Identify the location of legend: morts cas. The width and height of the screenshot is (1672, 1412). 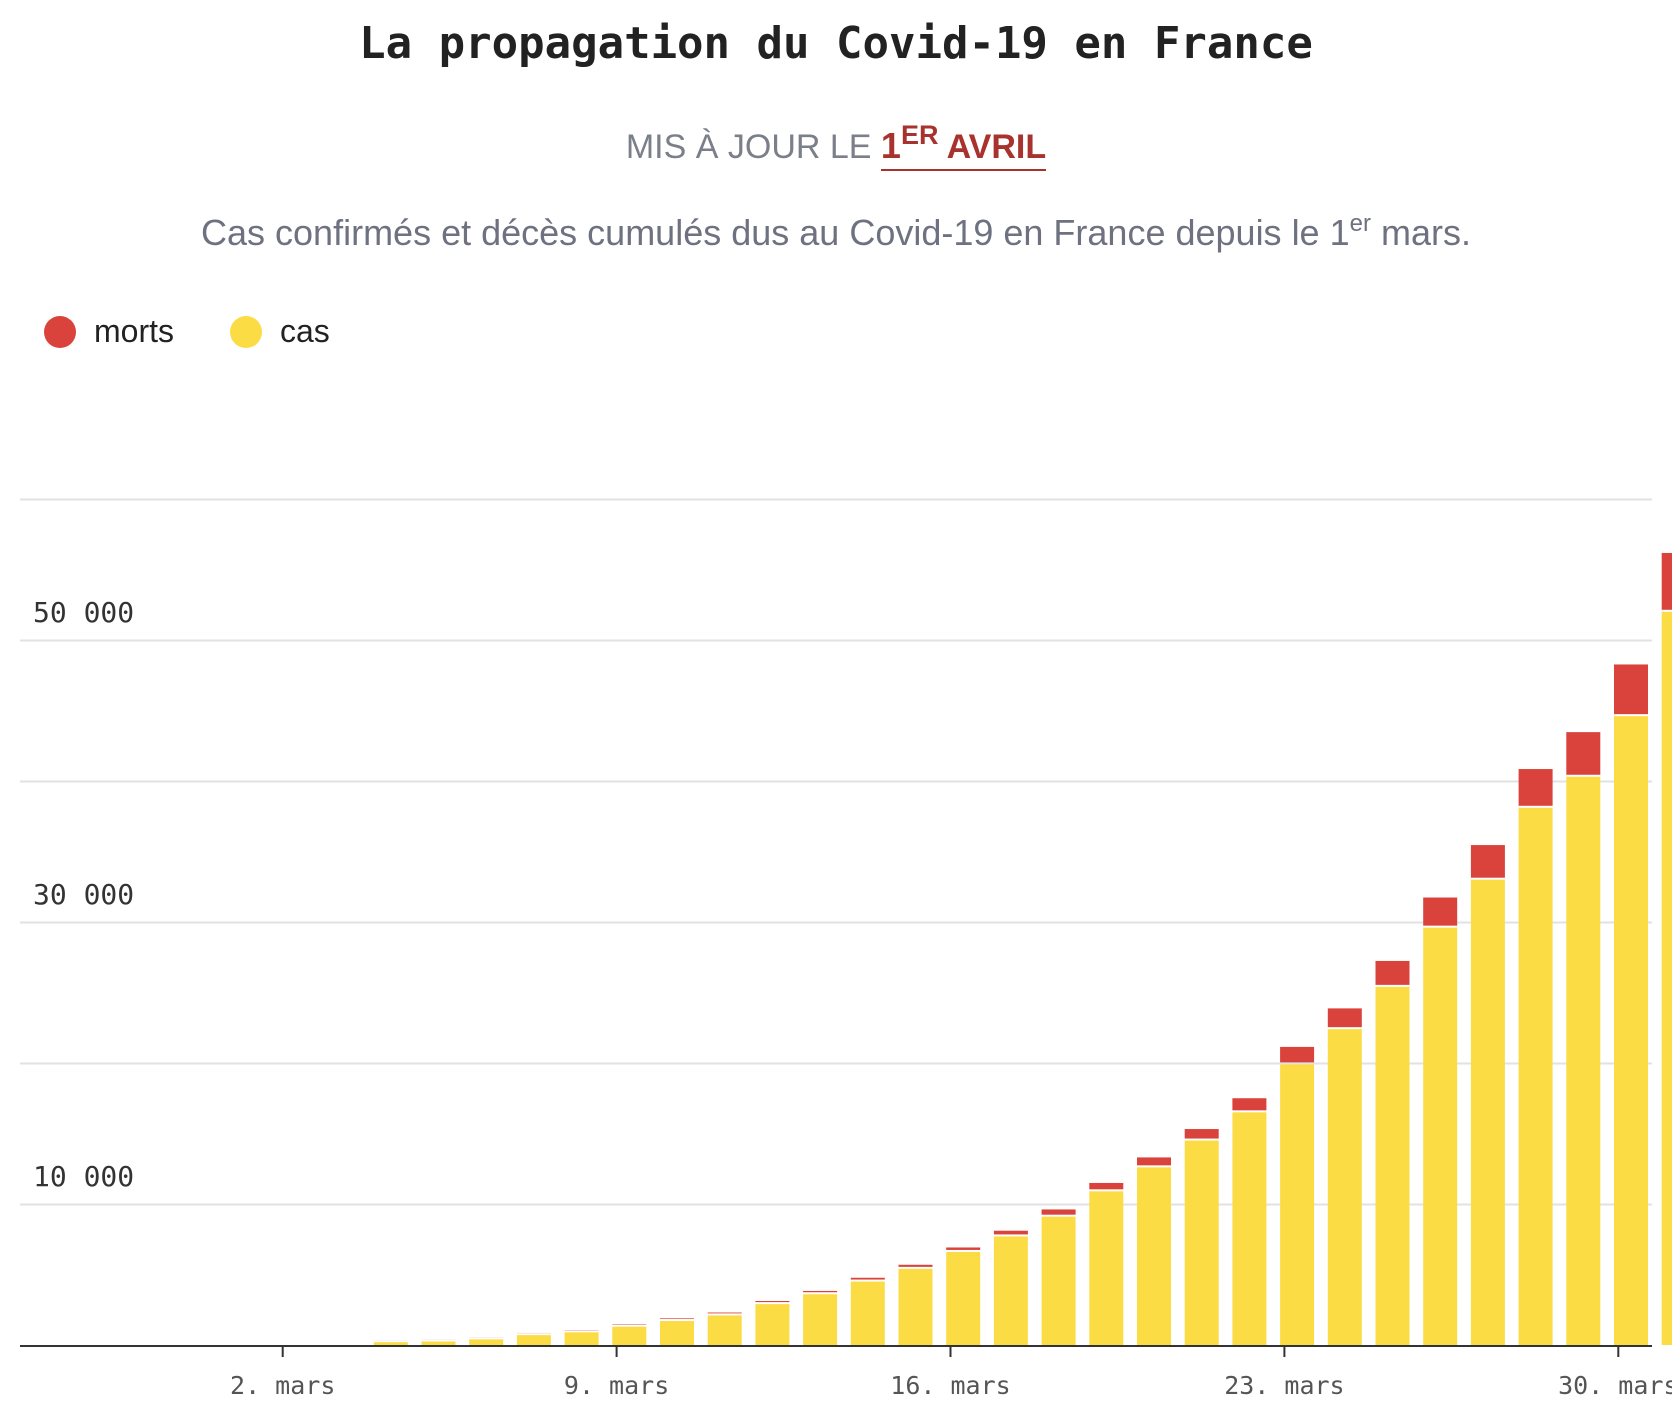
(215, 331).